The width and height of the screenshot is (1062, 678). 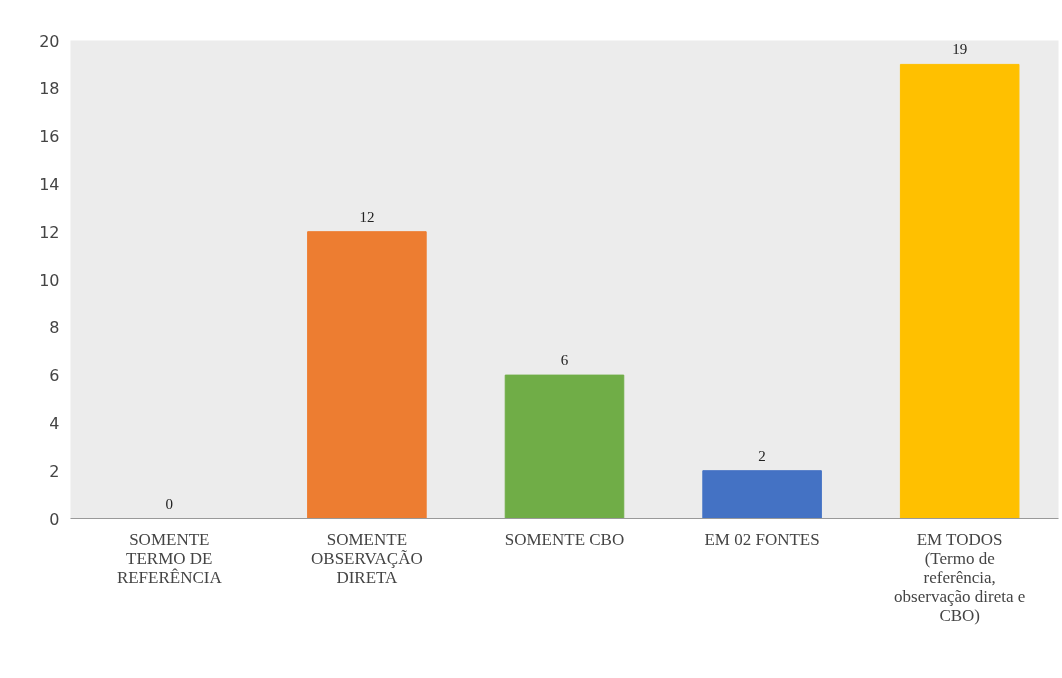 What do you see at coordinates (54, 471) in the screenshot?
I see `y-tick-label: 2` at bounding box center [54, 471].